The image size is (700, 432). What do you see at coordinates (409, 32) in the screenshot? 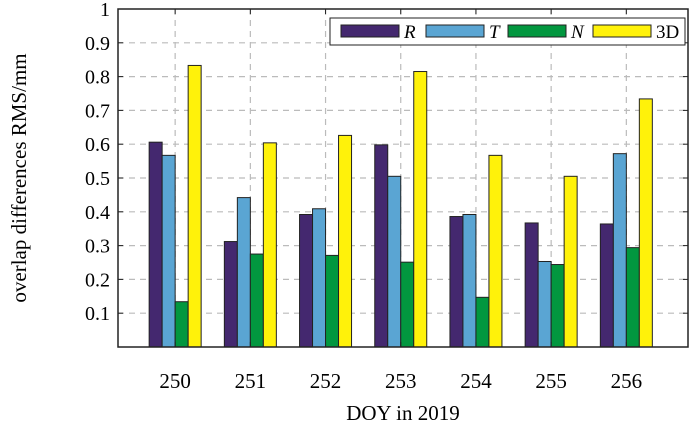
I see `legend-label-r: R` at bounding box center [409, 32].